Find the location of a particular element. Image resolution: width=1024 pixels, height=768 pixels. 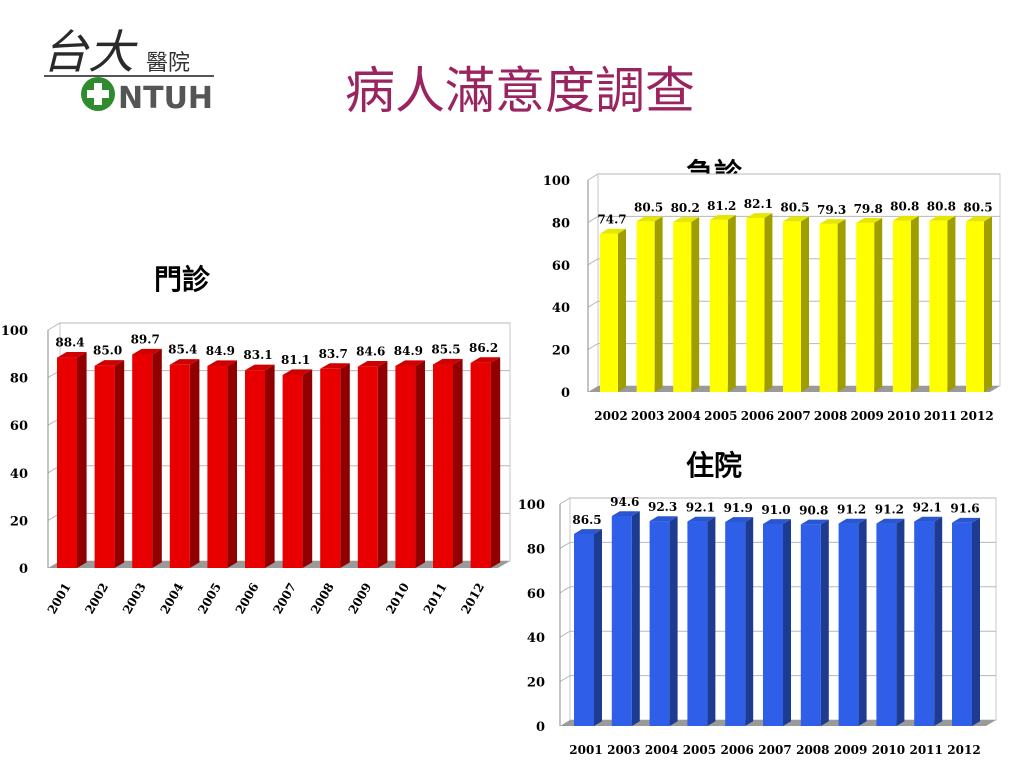

emergency-value-label: 80.2 is located at coordinates (685, 208).